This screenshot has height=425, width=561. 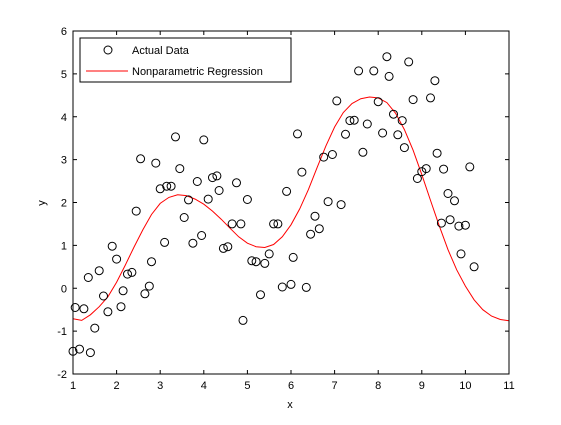 What do you see at coordinates (42, 203) in the screenshot?
I see `y-axis-label: y` at bounding box center [42, 203].